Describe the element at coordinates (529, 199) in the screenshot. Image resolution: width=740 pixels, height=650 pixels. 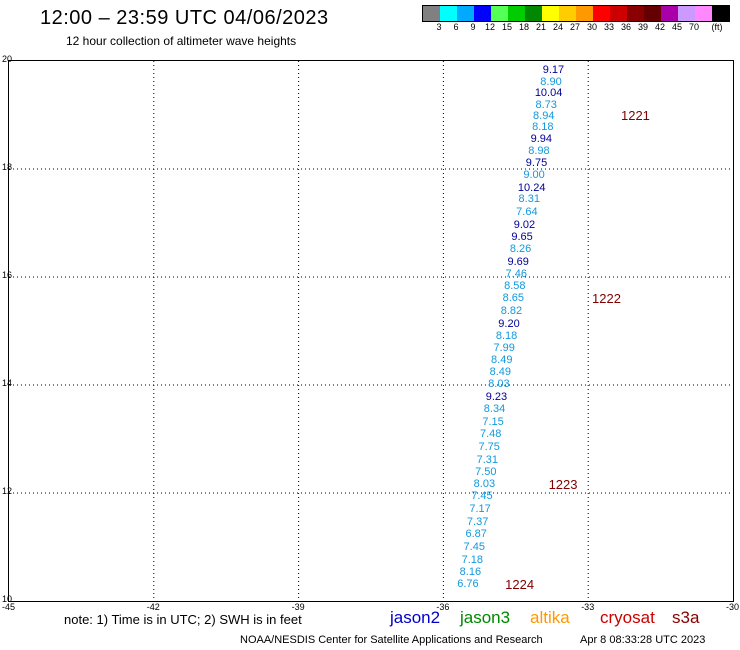
I see `wave-height-reading: 8.31` at that location.